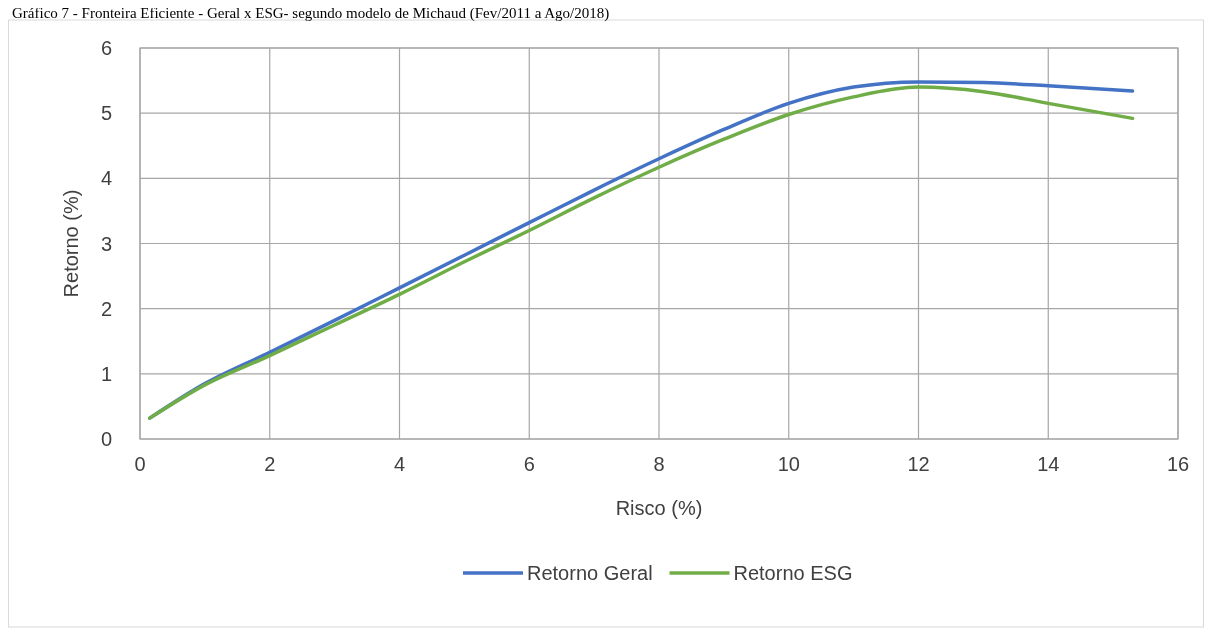 Image resolution: width=1212 pixels, height=635 pixels. Describe the element at coordinates (590, 573) in the screenshot. I see `legend-label: Retorno Geral` at that location.